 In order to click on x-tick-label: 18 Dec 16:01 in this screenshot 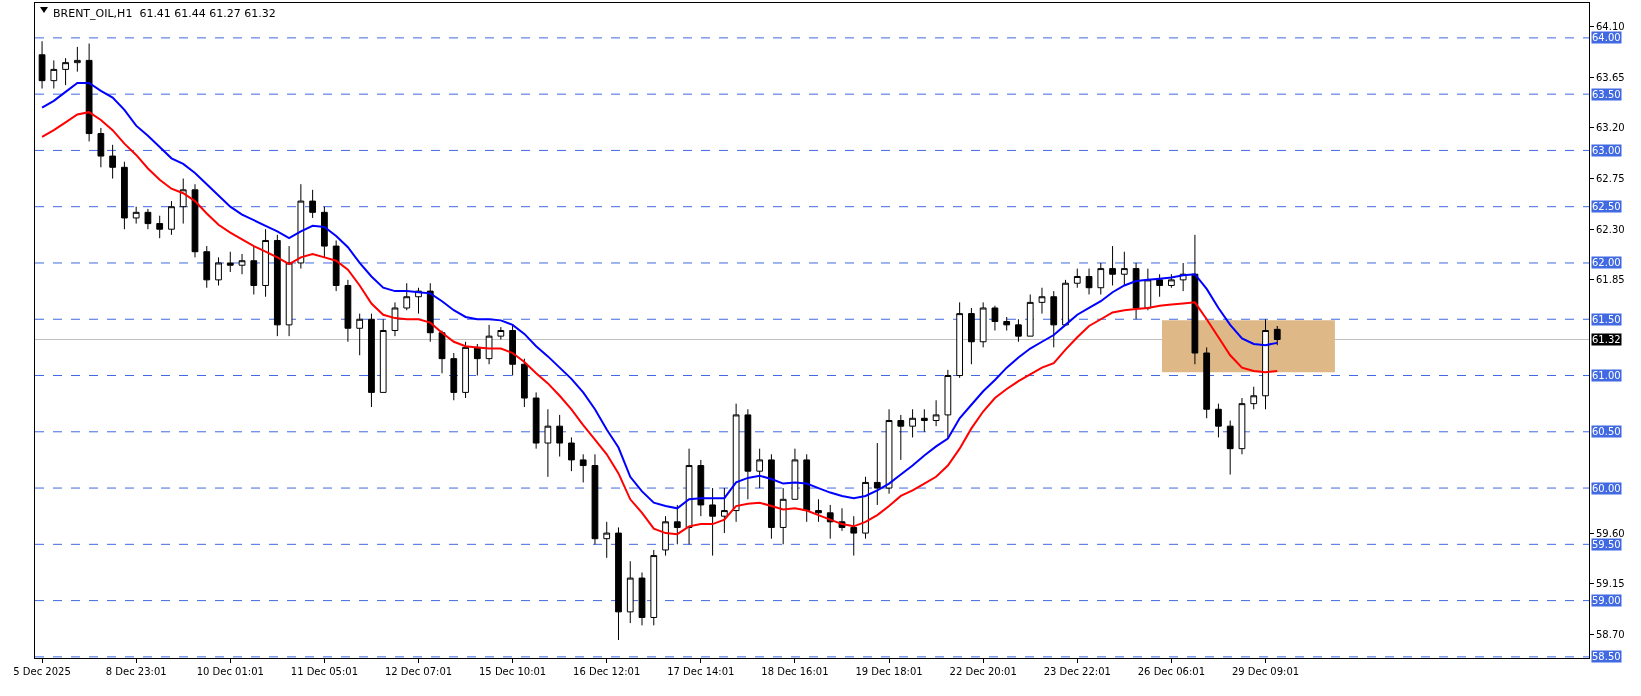, I will do `click(795, 671)`.